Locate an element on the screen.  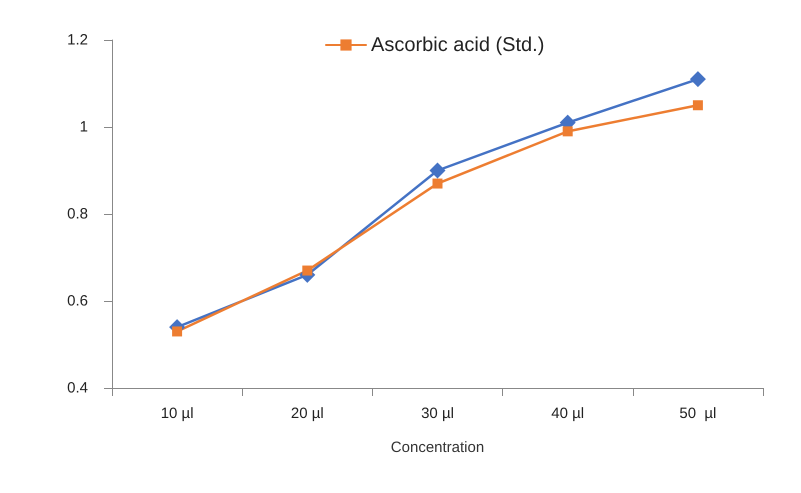
y-tick-label: 1 is located at coordinates (84, 127).